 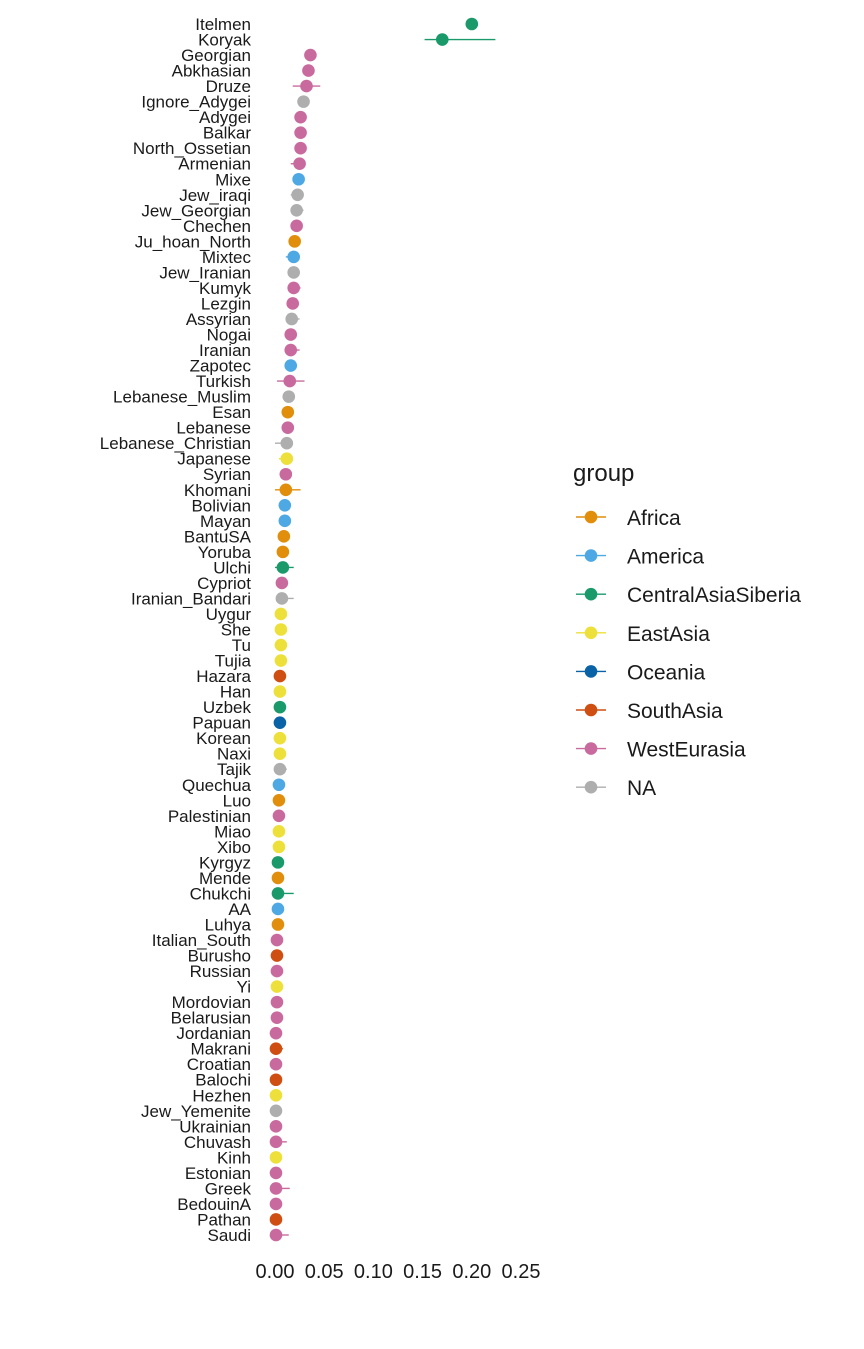 I want to click on data-point-lezgin, so click(x=293, y=303).